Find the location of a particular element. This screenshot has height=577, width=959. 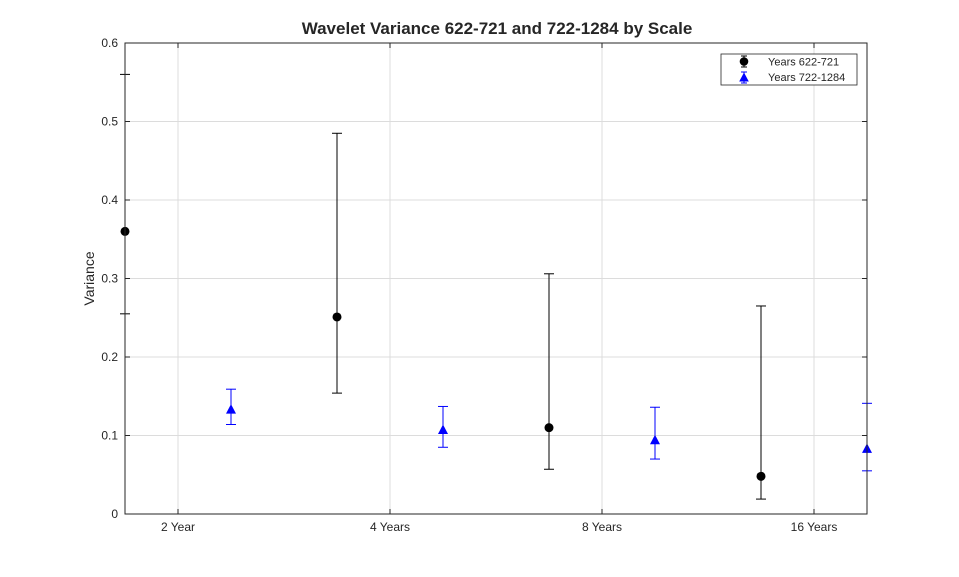

legend-label-series-1: Years 622-721 is located at coordinates (803, 63).